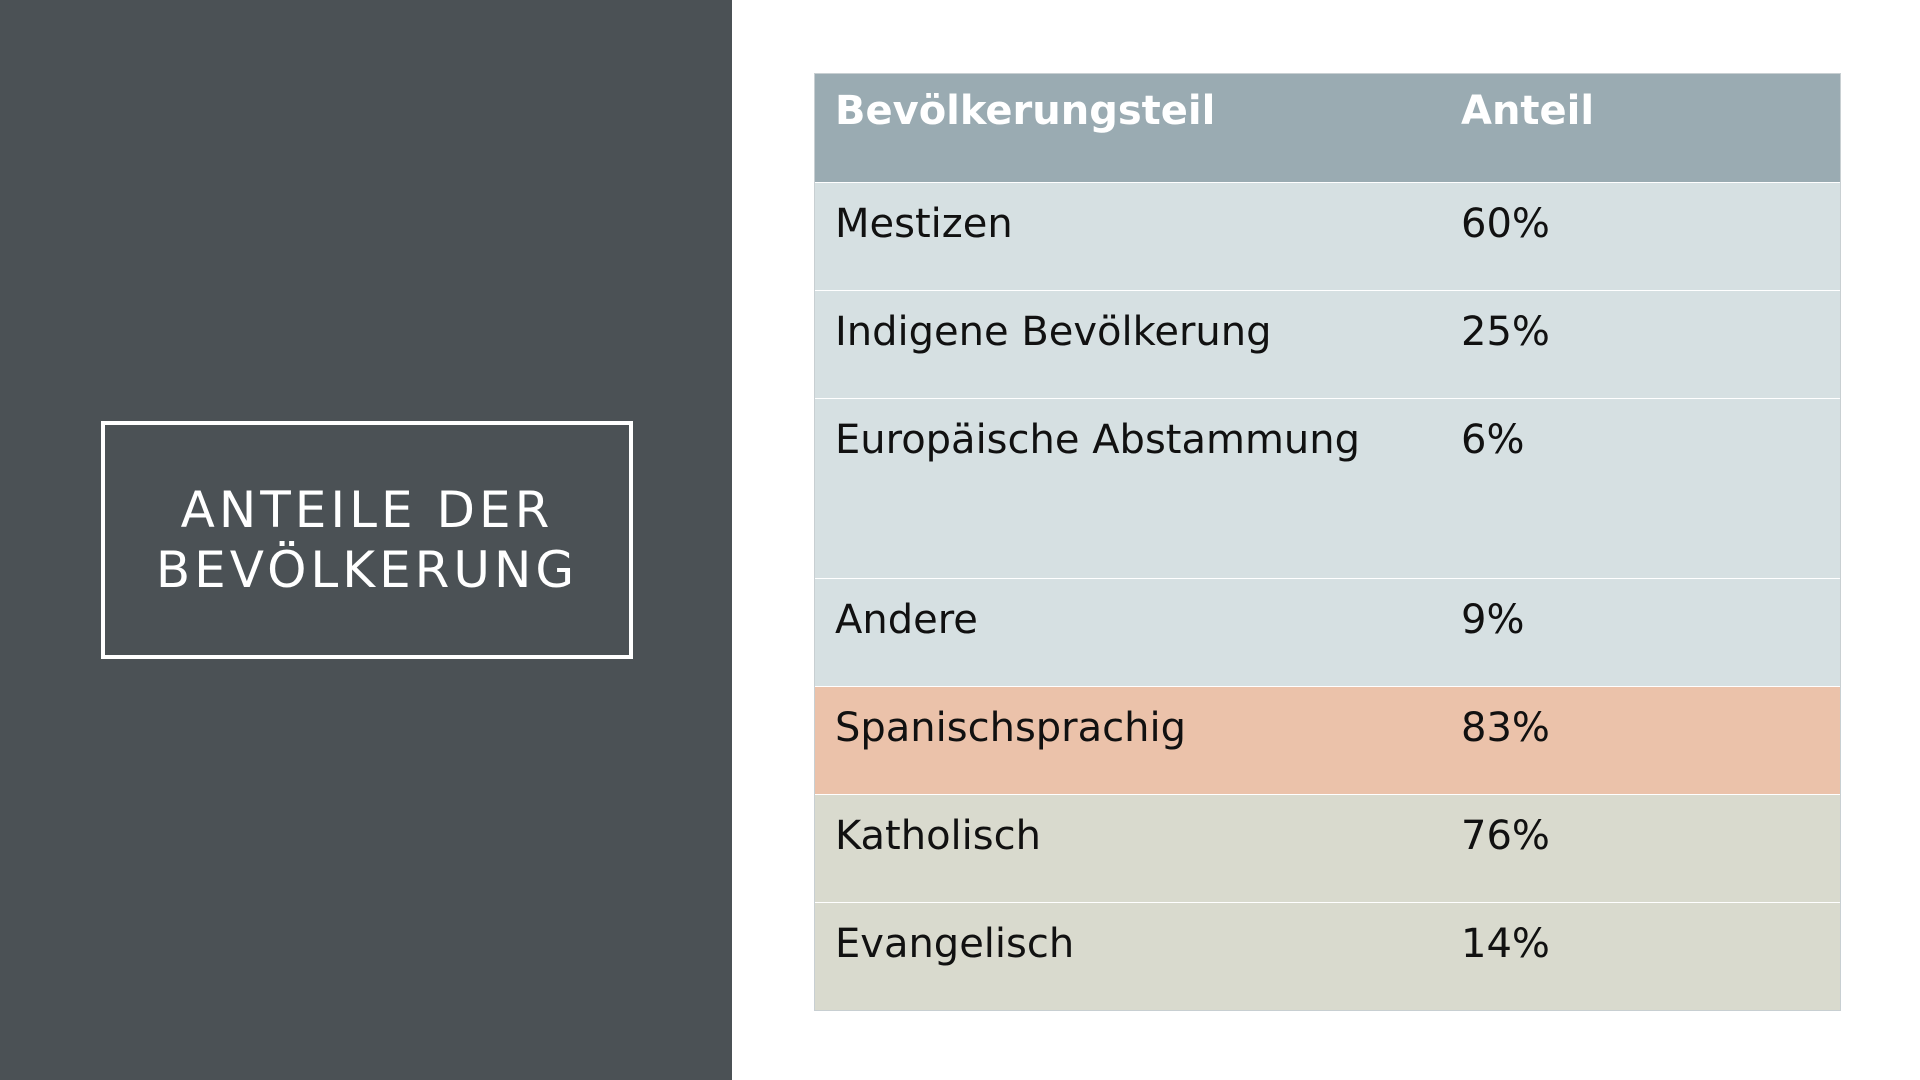 The width and height of the screenshot is (1920, 1080). Describe the element at coordinates (367, 510) in the screenshot. I see `slide-title-line-1: ANTEILE DER` at that location.